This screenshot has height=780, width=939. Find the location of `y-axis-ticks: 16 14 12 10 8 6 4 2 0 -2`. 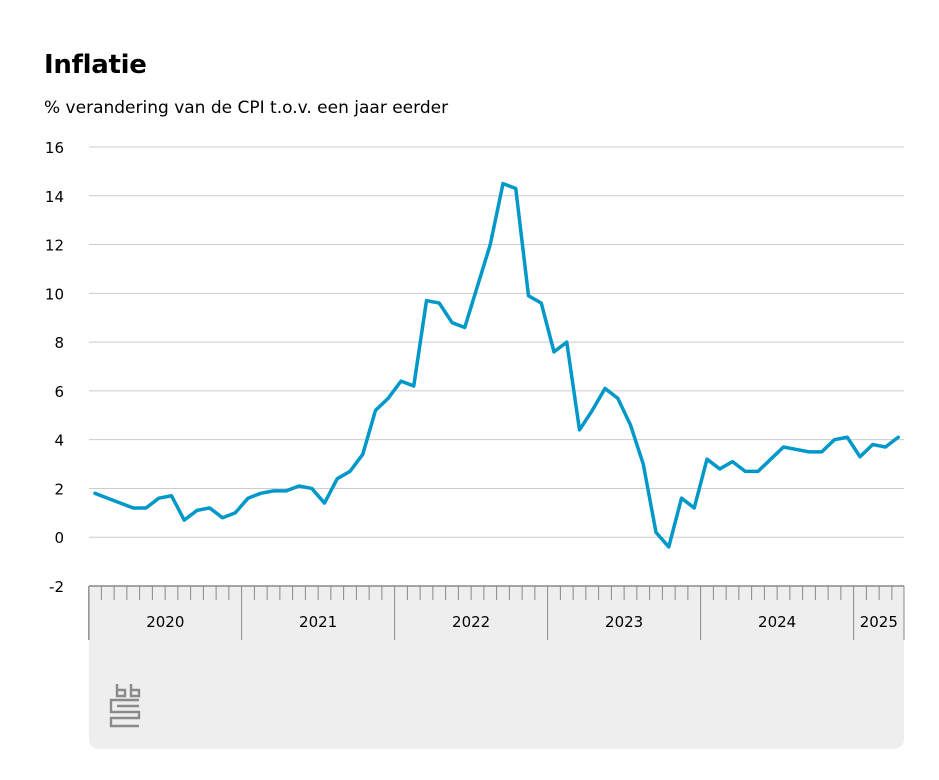

y-axis-ticks: 16 14 12 10 8 6 4 2 0 -2 is located at coordinates (54, 367).